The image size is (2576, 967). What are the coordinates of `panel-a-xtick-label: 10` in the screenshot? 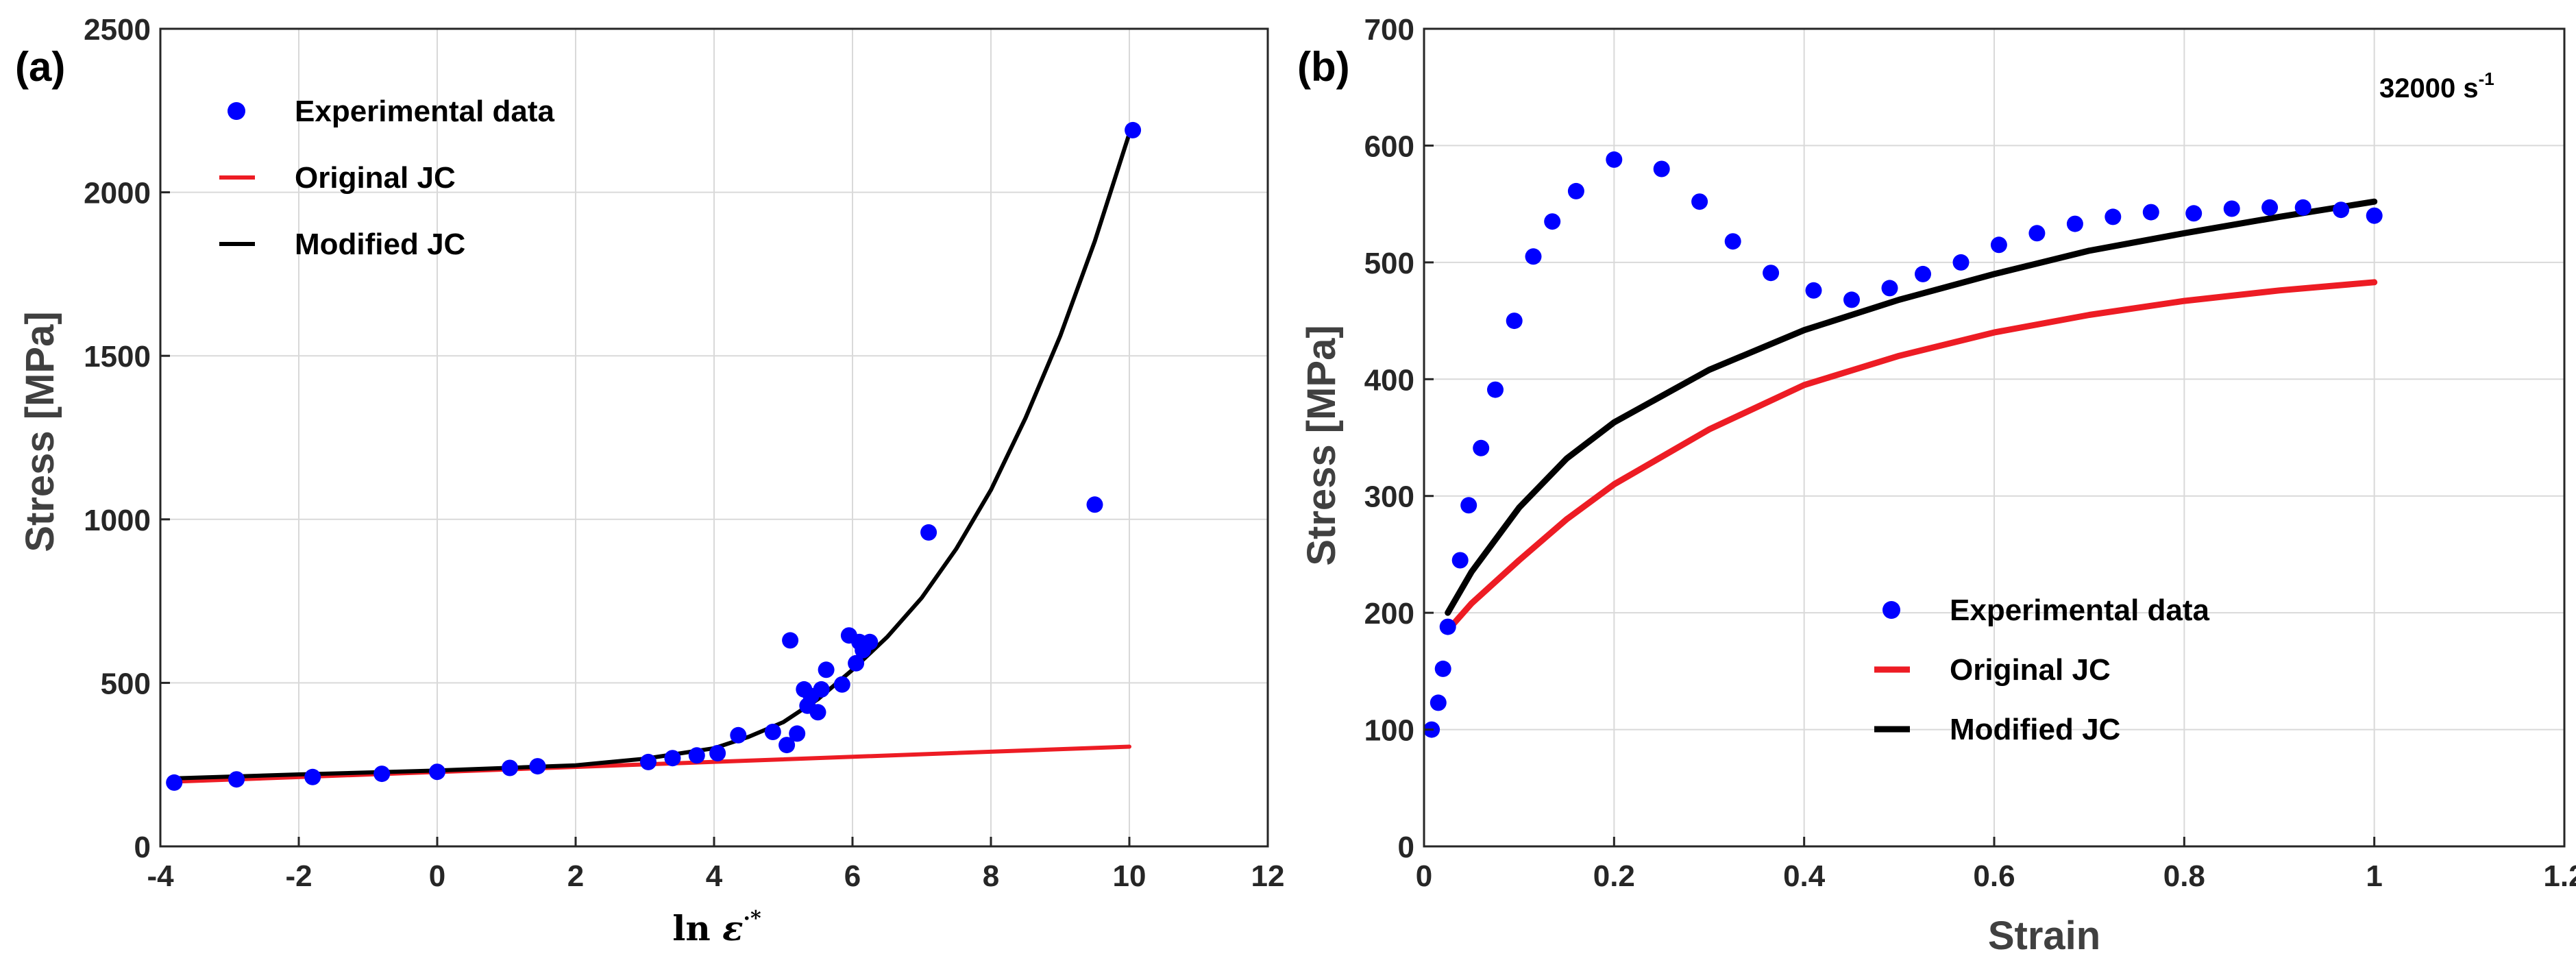 It's located at (1130, 876).